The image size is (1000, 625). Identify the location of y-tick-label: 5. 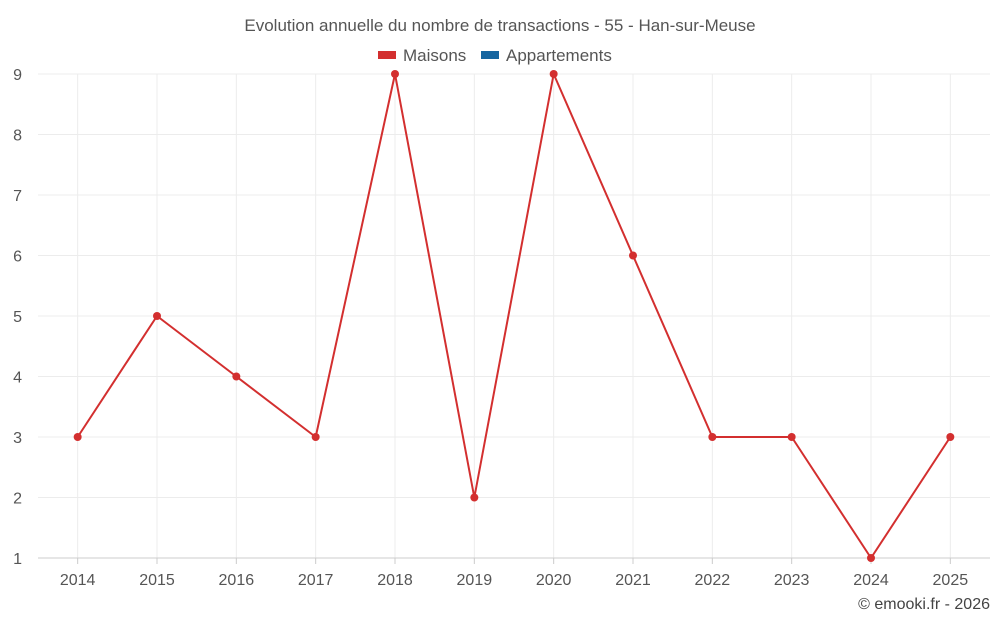
(17, 317).